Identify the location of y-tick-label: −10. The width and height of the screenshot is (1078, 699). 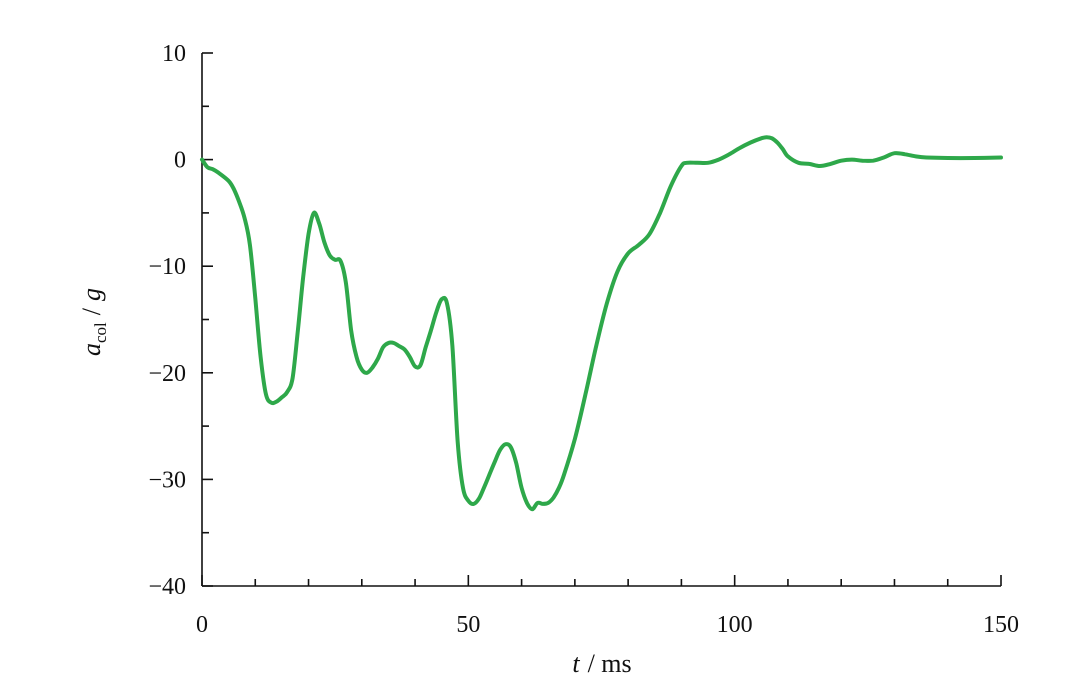
(167, 267).